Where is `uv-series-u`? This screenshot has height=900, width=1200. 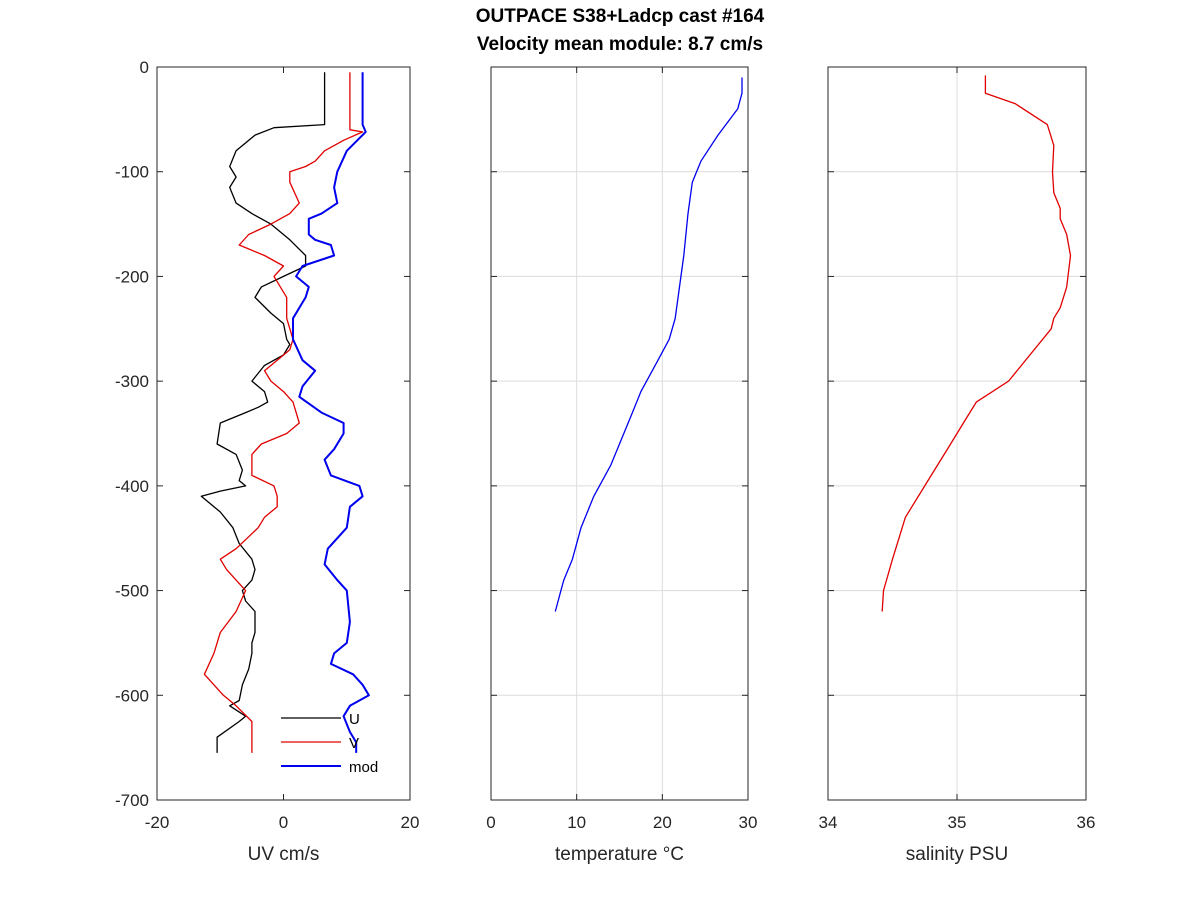
uv-series-u is located at coordinates (263, 412).